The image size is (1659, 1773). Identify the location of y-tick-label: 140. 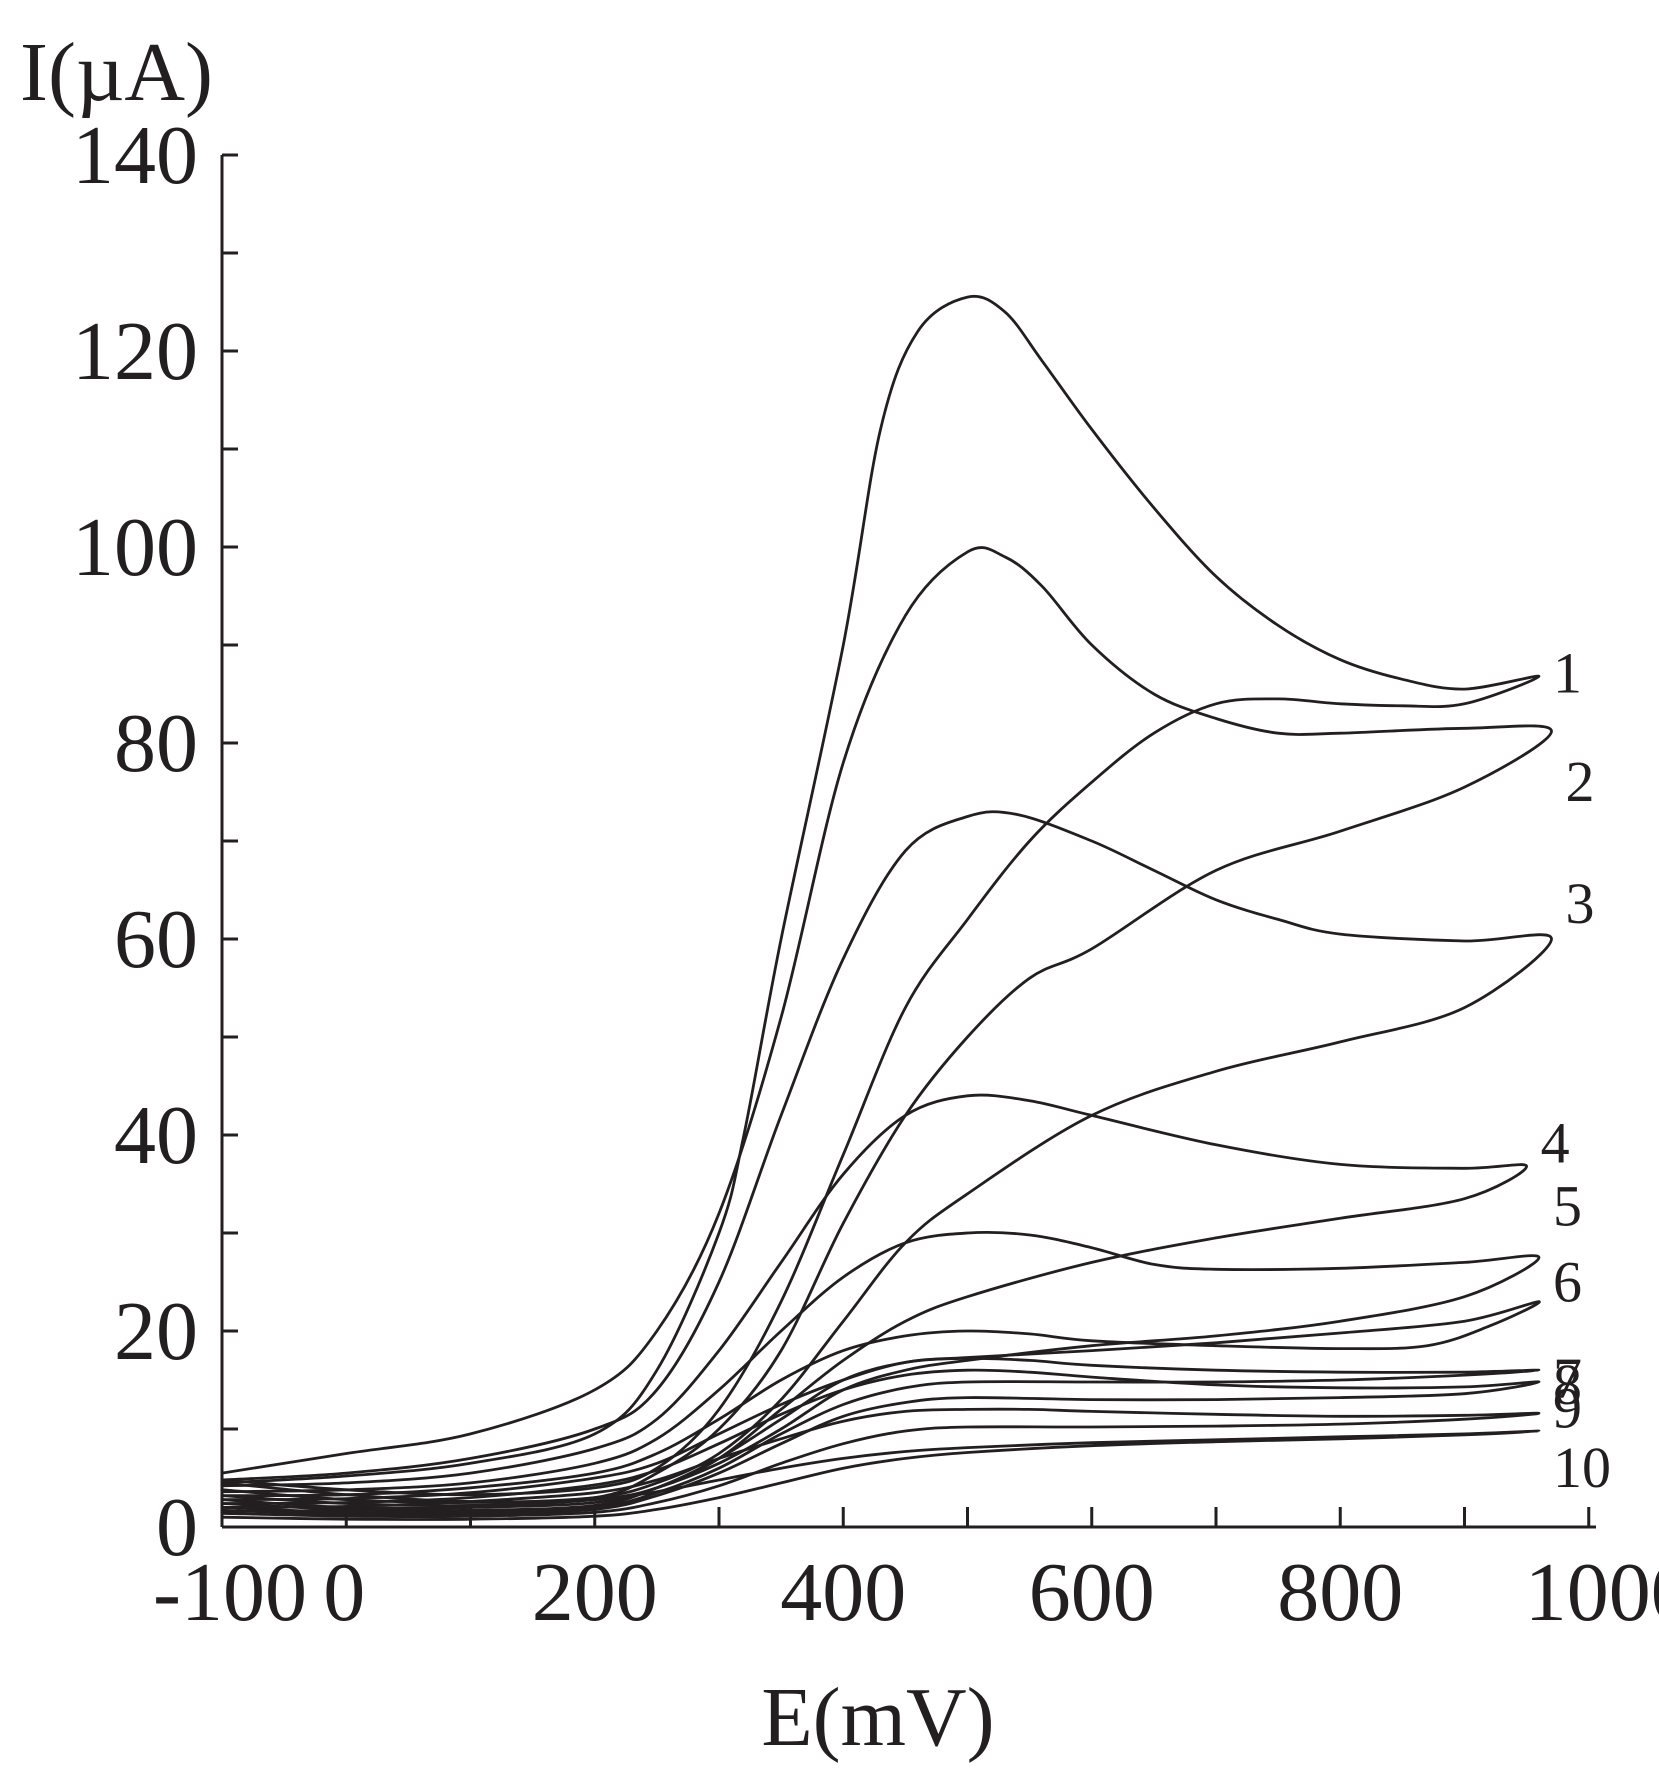
(135, 155).